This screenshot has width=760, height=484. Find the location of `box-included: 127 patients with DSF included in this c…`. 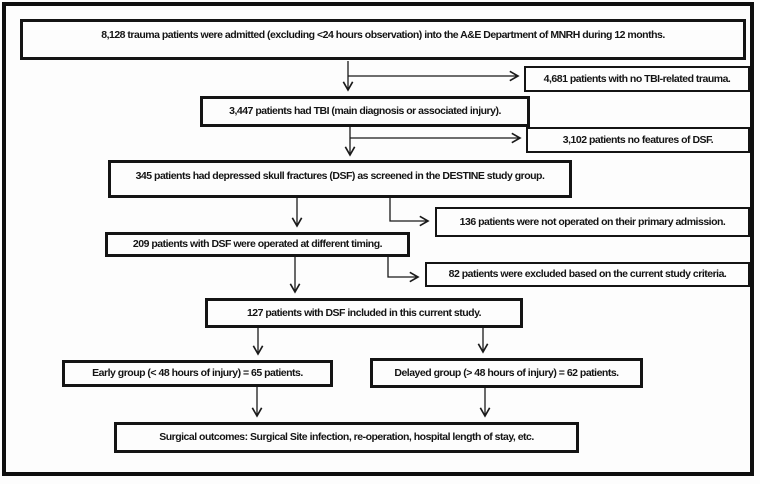

box-included: 127 patients with DSF included in this c… is located at coordinates (364, 313).